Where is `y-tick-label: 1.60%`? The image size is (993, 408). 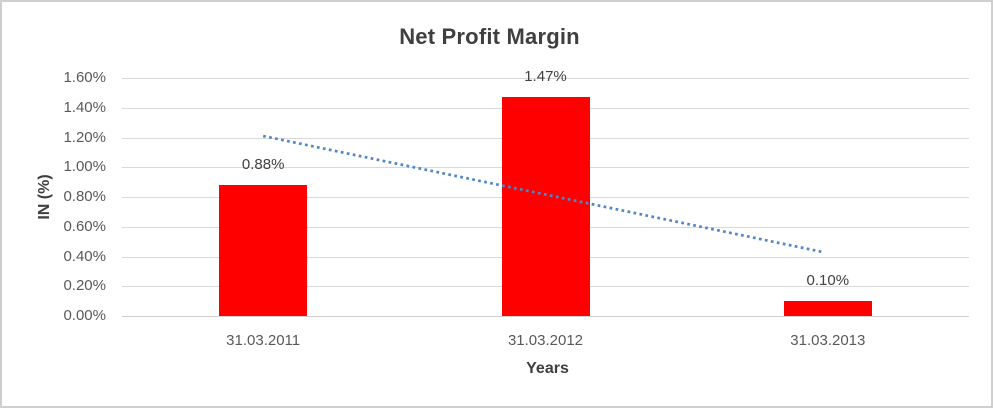
y-tick-label: 1.60% is located at coordinates (84, 77).